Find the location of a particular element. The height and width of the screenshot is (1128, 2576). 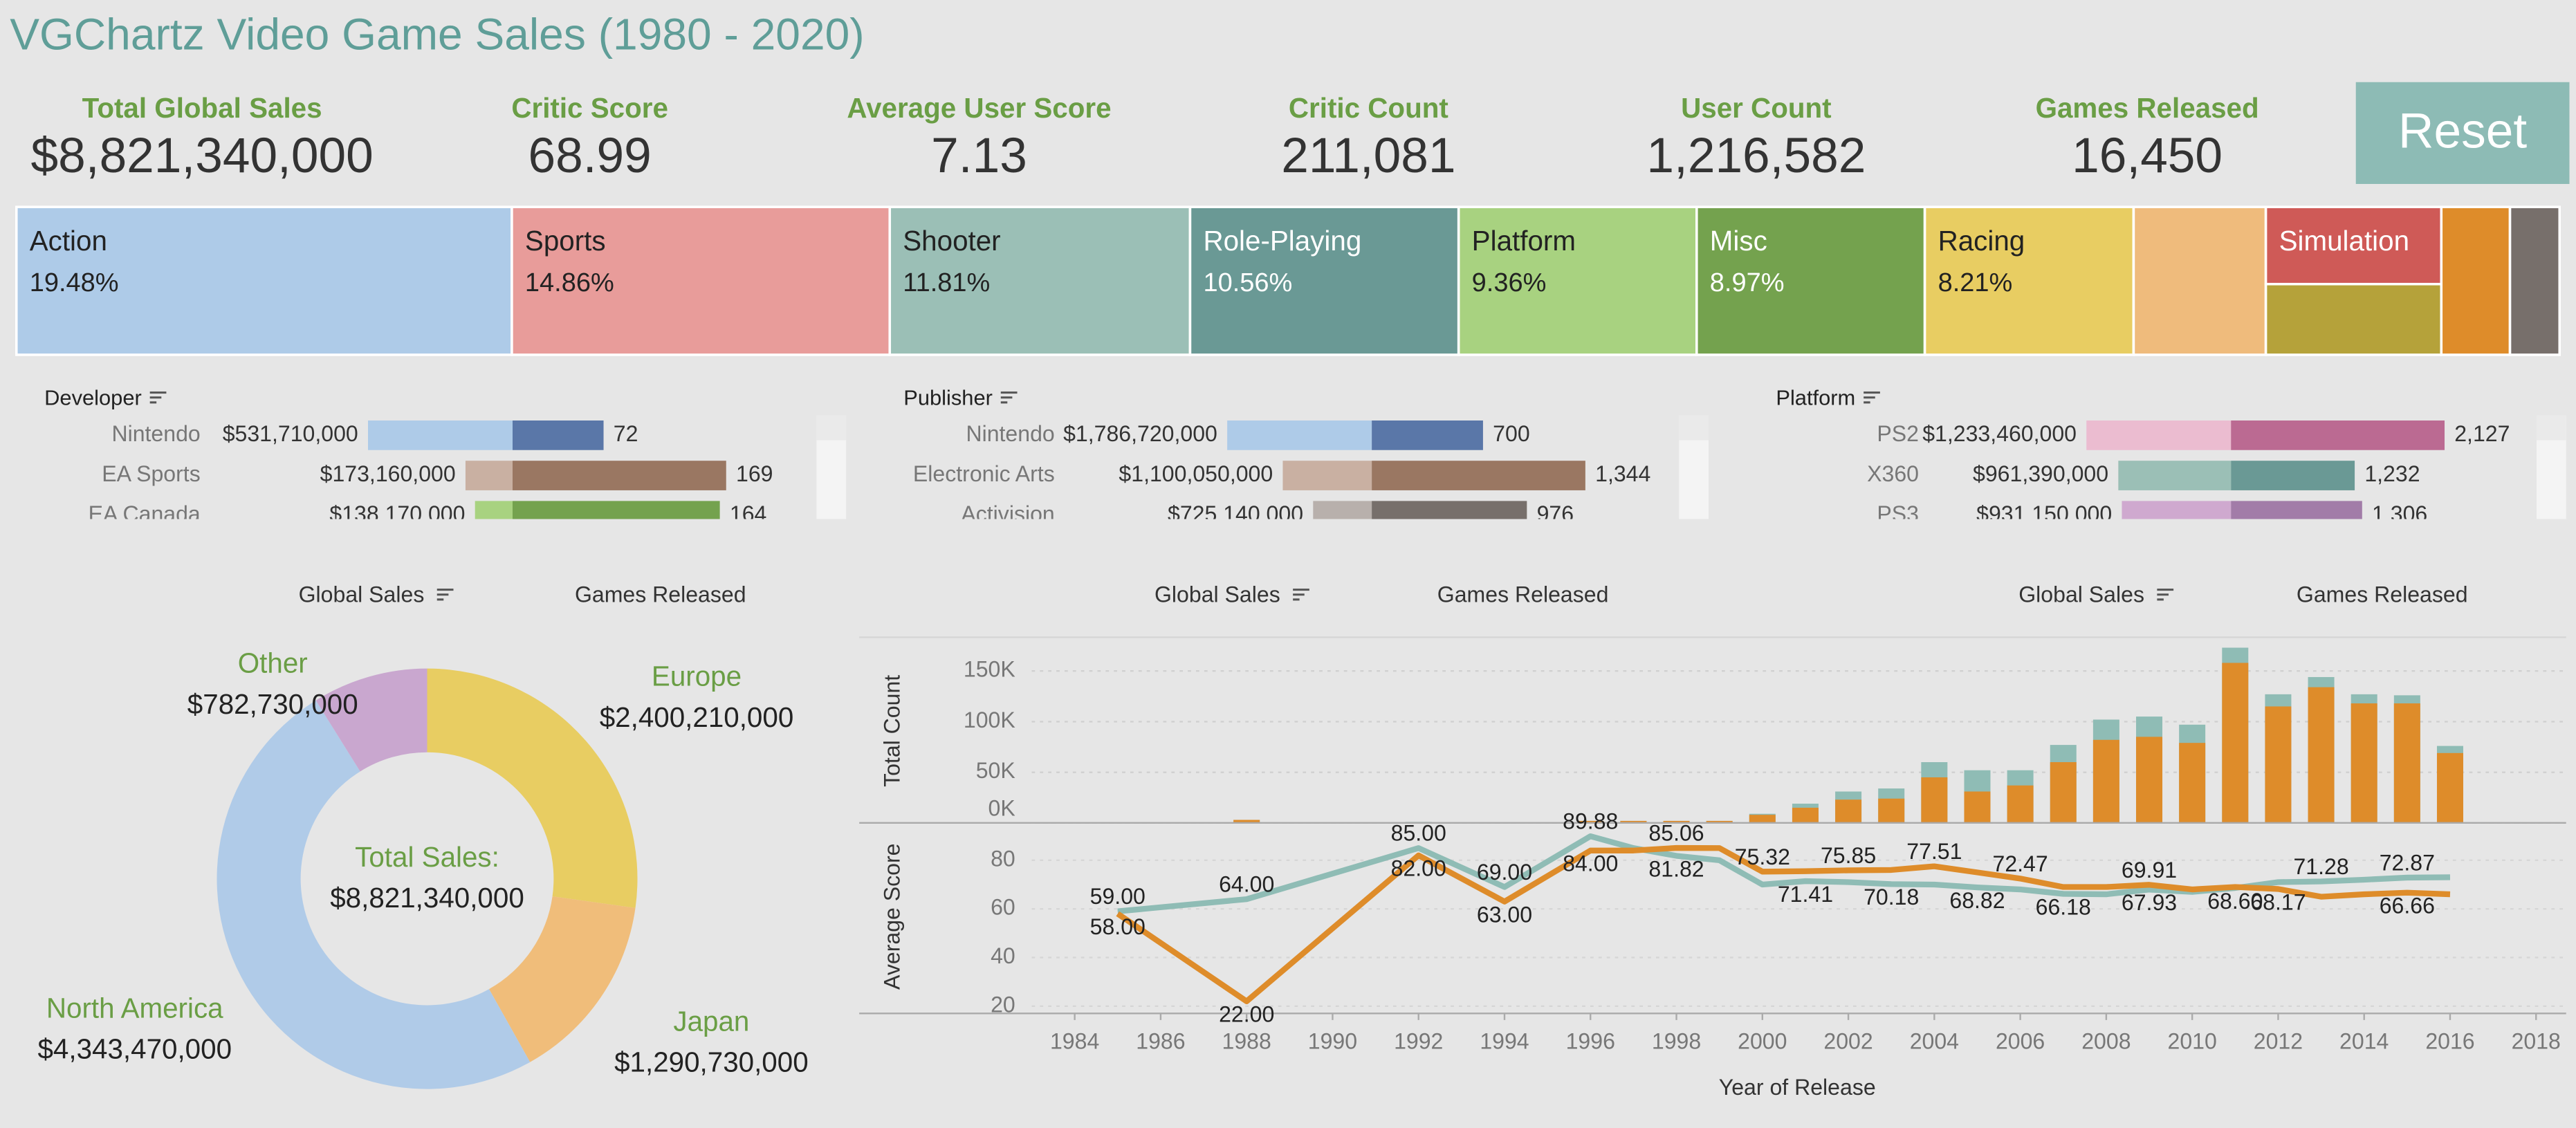

x-tick-label: 1986 is located at coordinates (1160, 1041).